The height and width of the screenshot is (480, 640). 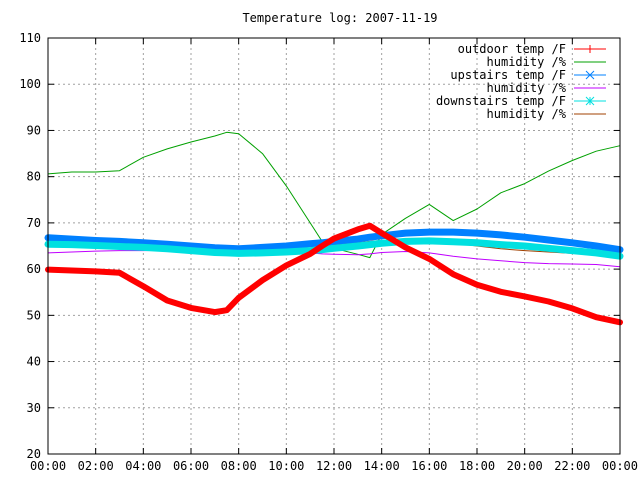 I want to click on y-tick-label: 100, so click(x=30, y=84).